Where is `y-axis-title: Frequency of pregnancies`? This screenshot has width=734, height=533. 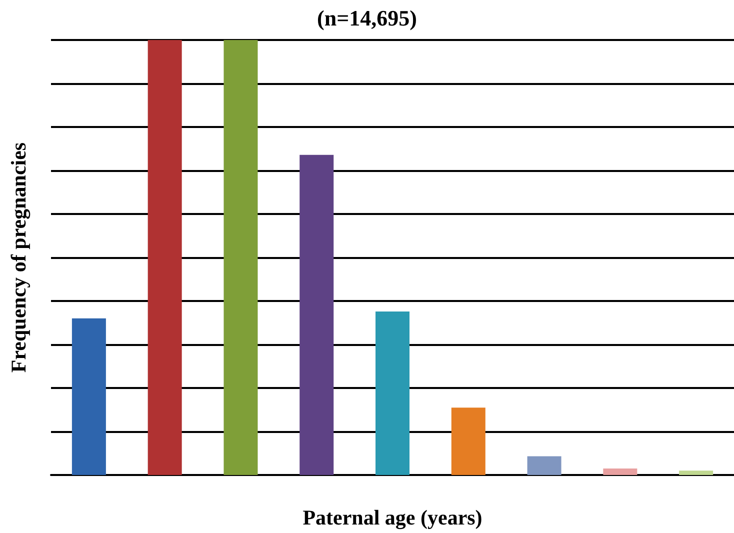 y-axis-title: Frequency of pregnancies is located at coordinates (18, 257).